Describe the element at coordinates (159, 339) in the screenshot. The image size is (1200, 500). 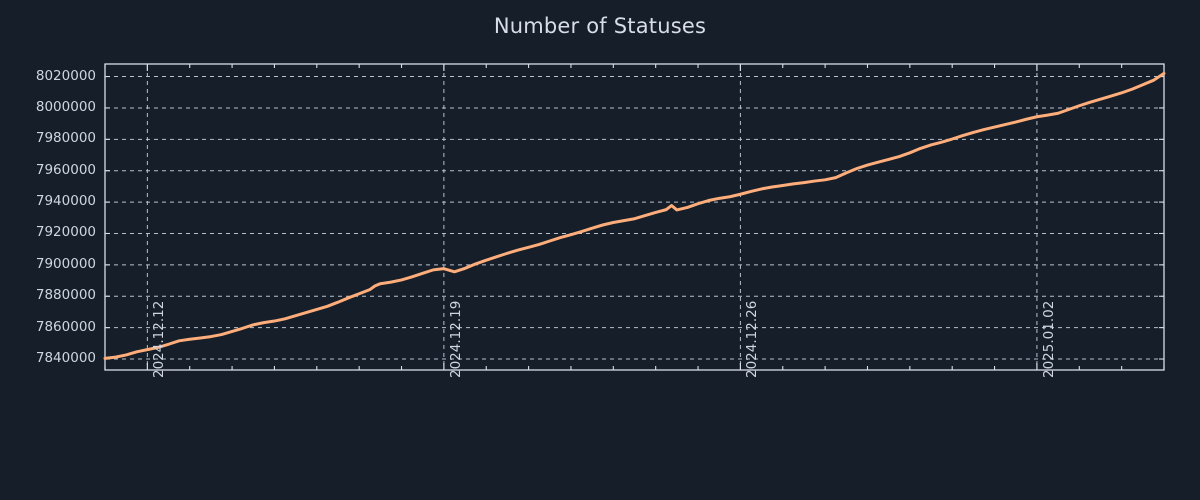
I see `x-axis-tick-label: 2024.12.12` at that location.